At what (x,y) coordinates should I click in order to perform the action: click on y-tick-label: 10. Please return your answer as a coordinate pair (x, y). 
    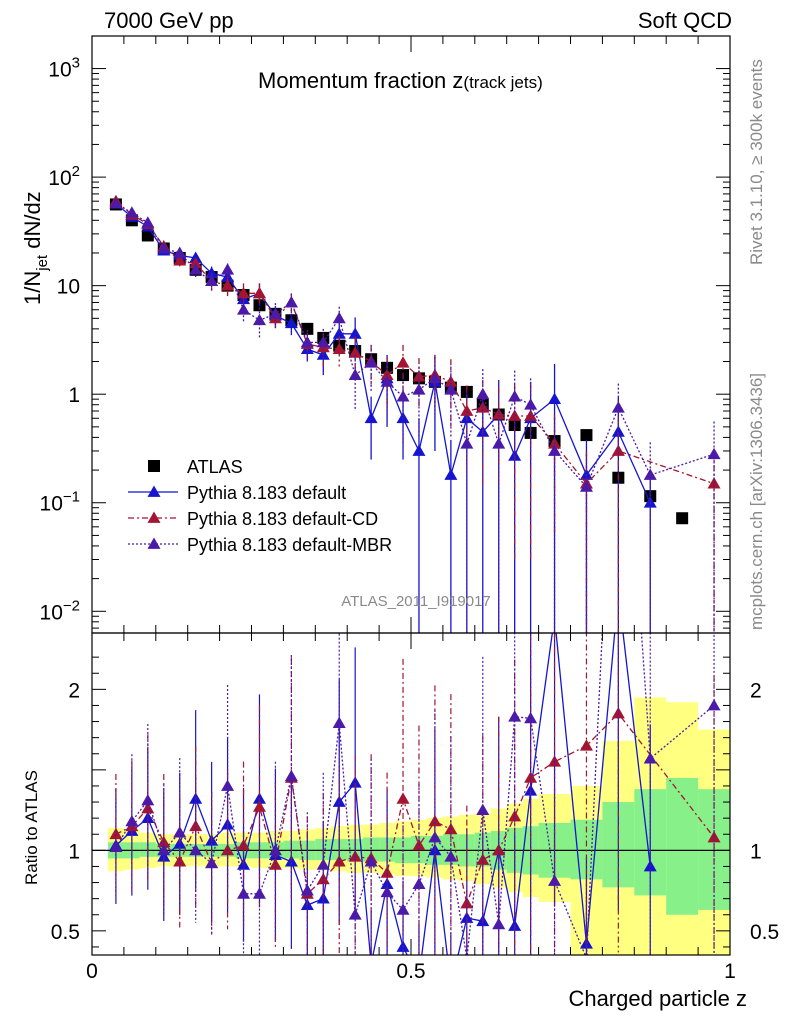
    Looking at the image, I should click on (68, 287).